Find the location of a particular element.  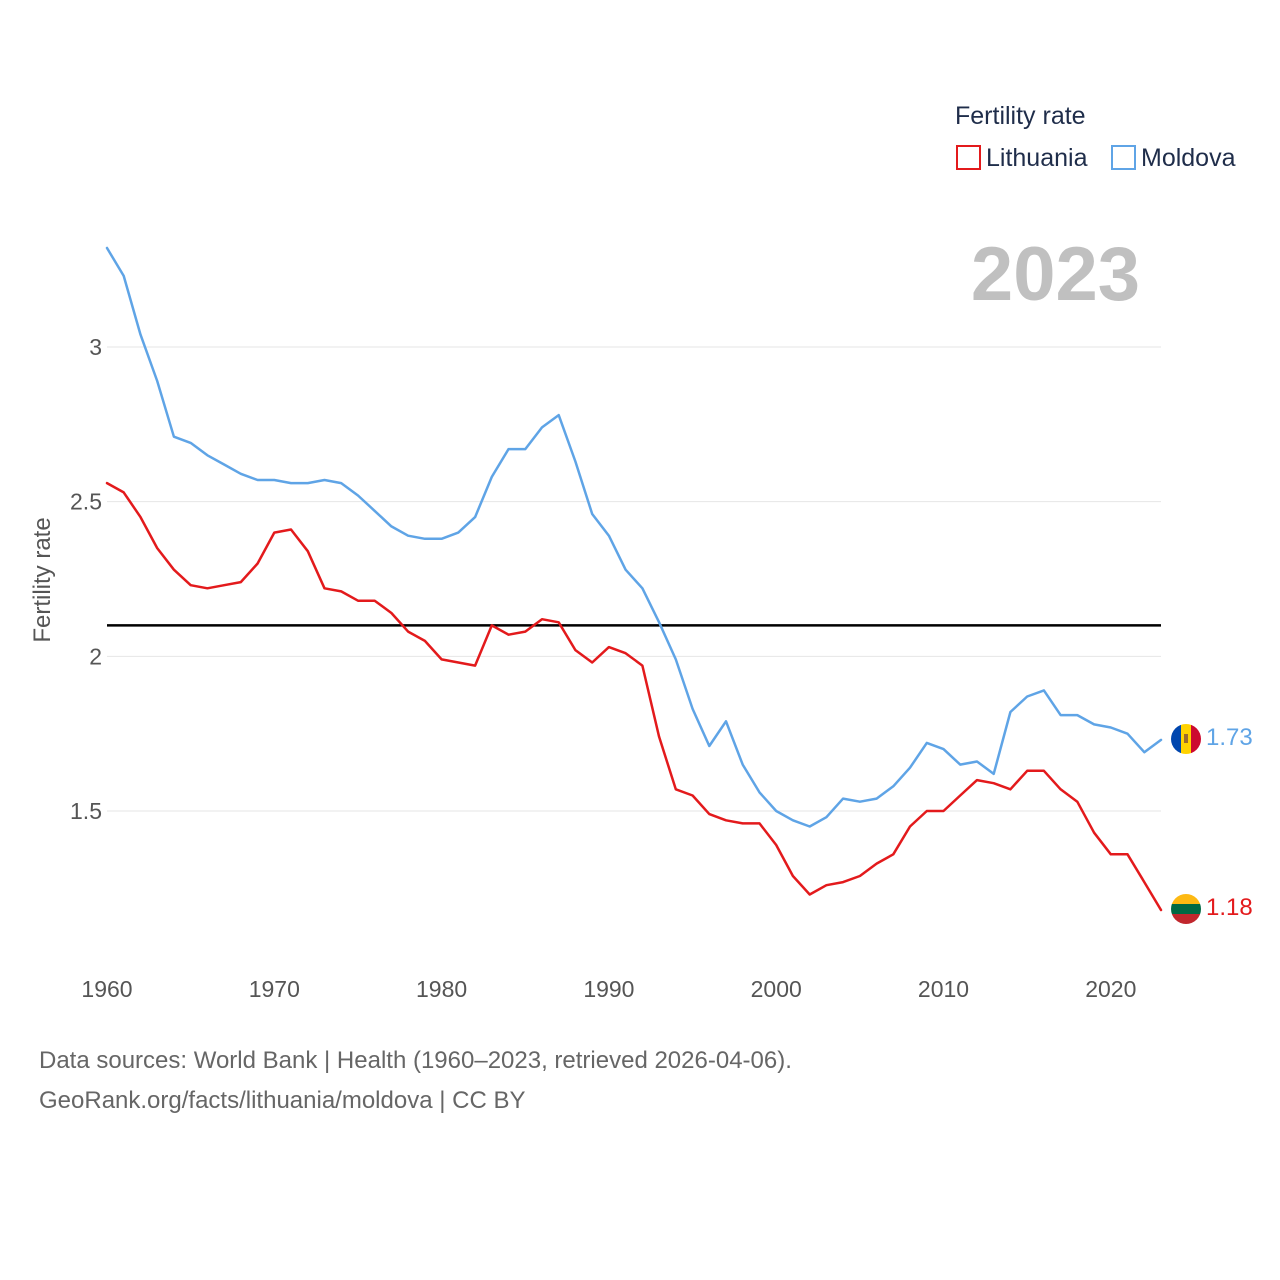

y-tick-label: 3 is located at coordinates (95, 347).